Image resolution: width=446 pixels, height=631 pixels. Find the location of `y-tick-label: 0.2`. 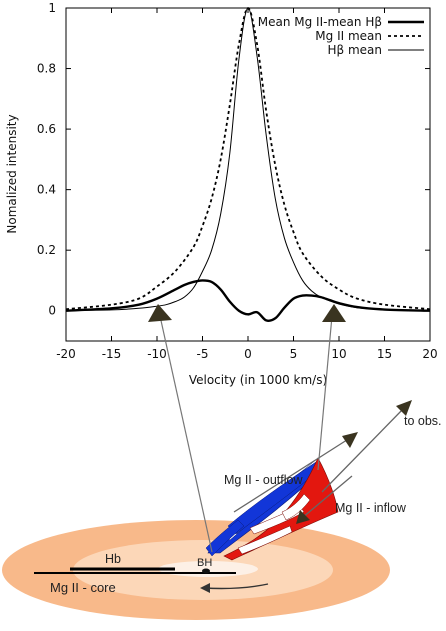

y-tick-label: 0.2 is located at coordinates (46, 250).